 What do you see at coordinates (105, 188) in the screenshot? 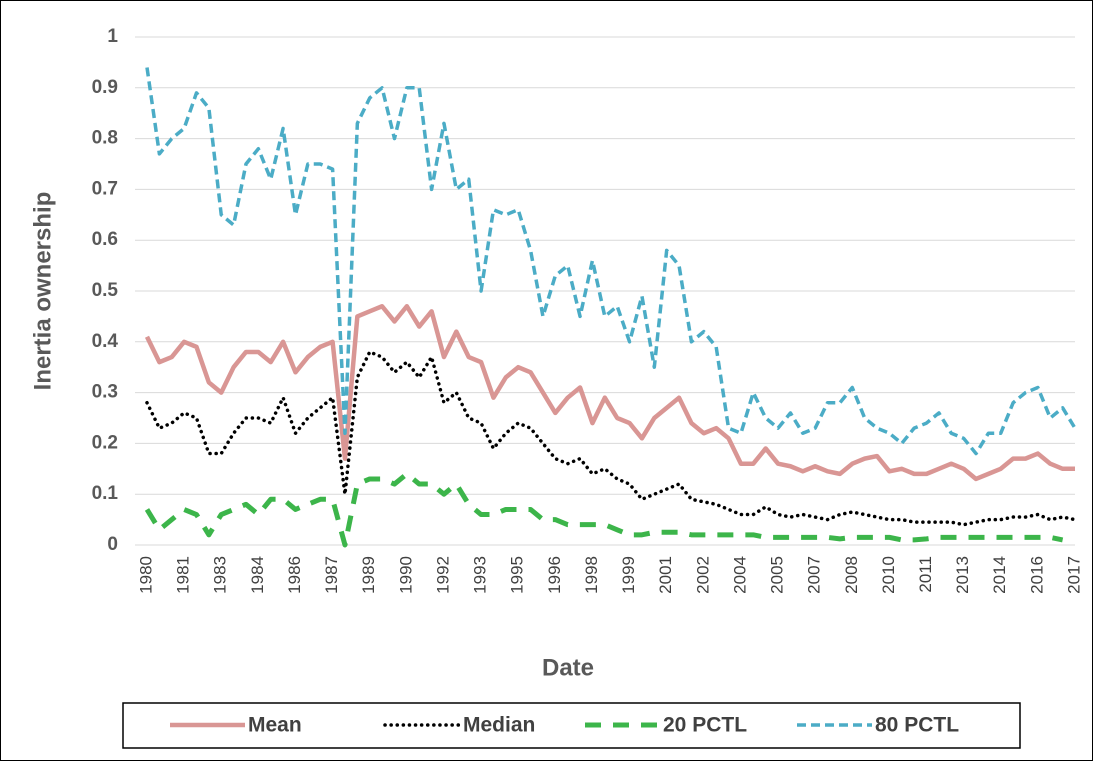
I see `y-tick-label: 0.7` at bounding box center [105, 188].